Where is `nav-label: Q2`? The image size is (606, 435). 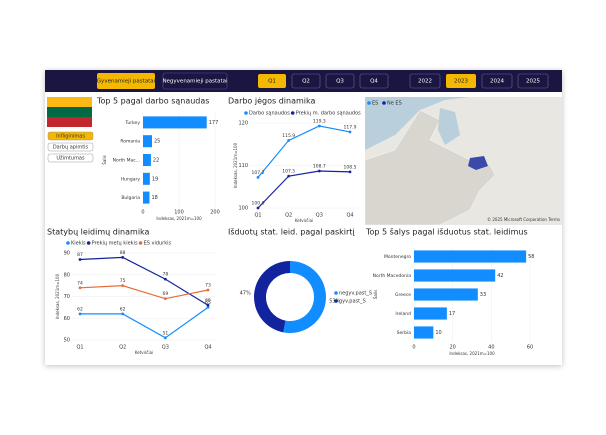
nav-label: Q2 is located at coordinates (306, 82).